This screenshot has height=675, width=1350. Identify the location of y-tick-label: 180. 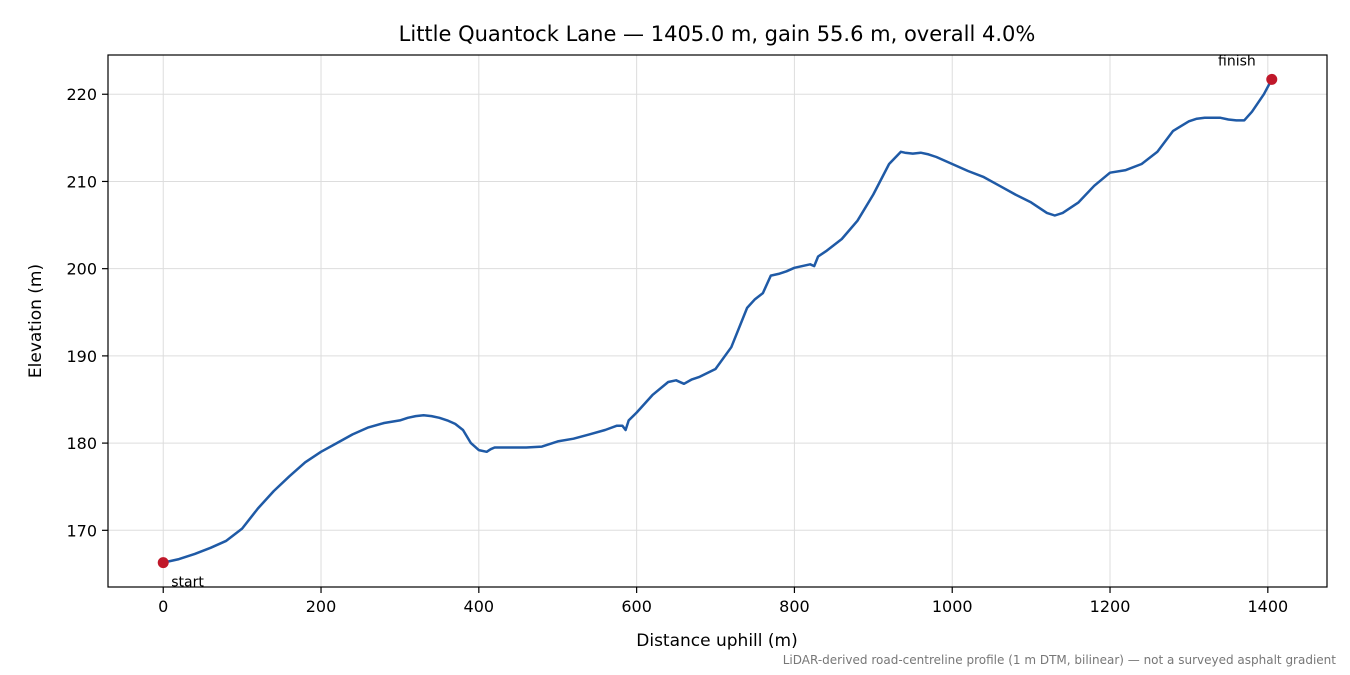
(81, 443).